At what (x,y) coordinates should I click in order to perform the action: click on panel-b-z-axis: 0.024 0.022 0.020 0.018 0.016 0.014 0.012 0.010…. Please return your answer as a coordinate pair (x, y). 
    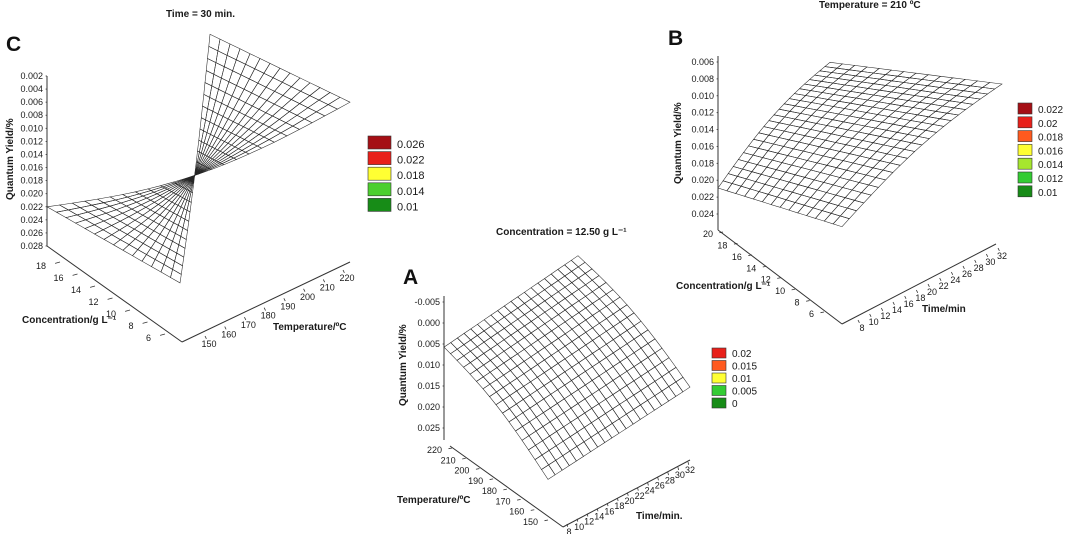
    Looking at the image, I should click on (705, 143).